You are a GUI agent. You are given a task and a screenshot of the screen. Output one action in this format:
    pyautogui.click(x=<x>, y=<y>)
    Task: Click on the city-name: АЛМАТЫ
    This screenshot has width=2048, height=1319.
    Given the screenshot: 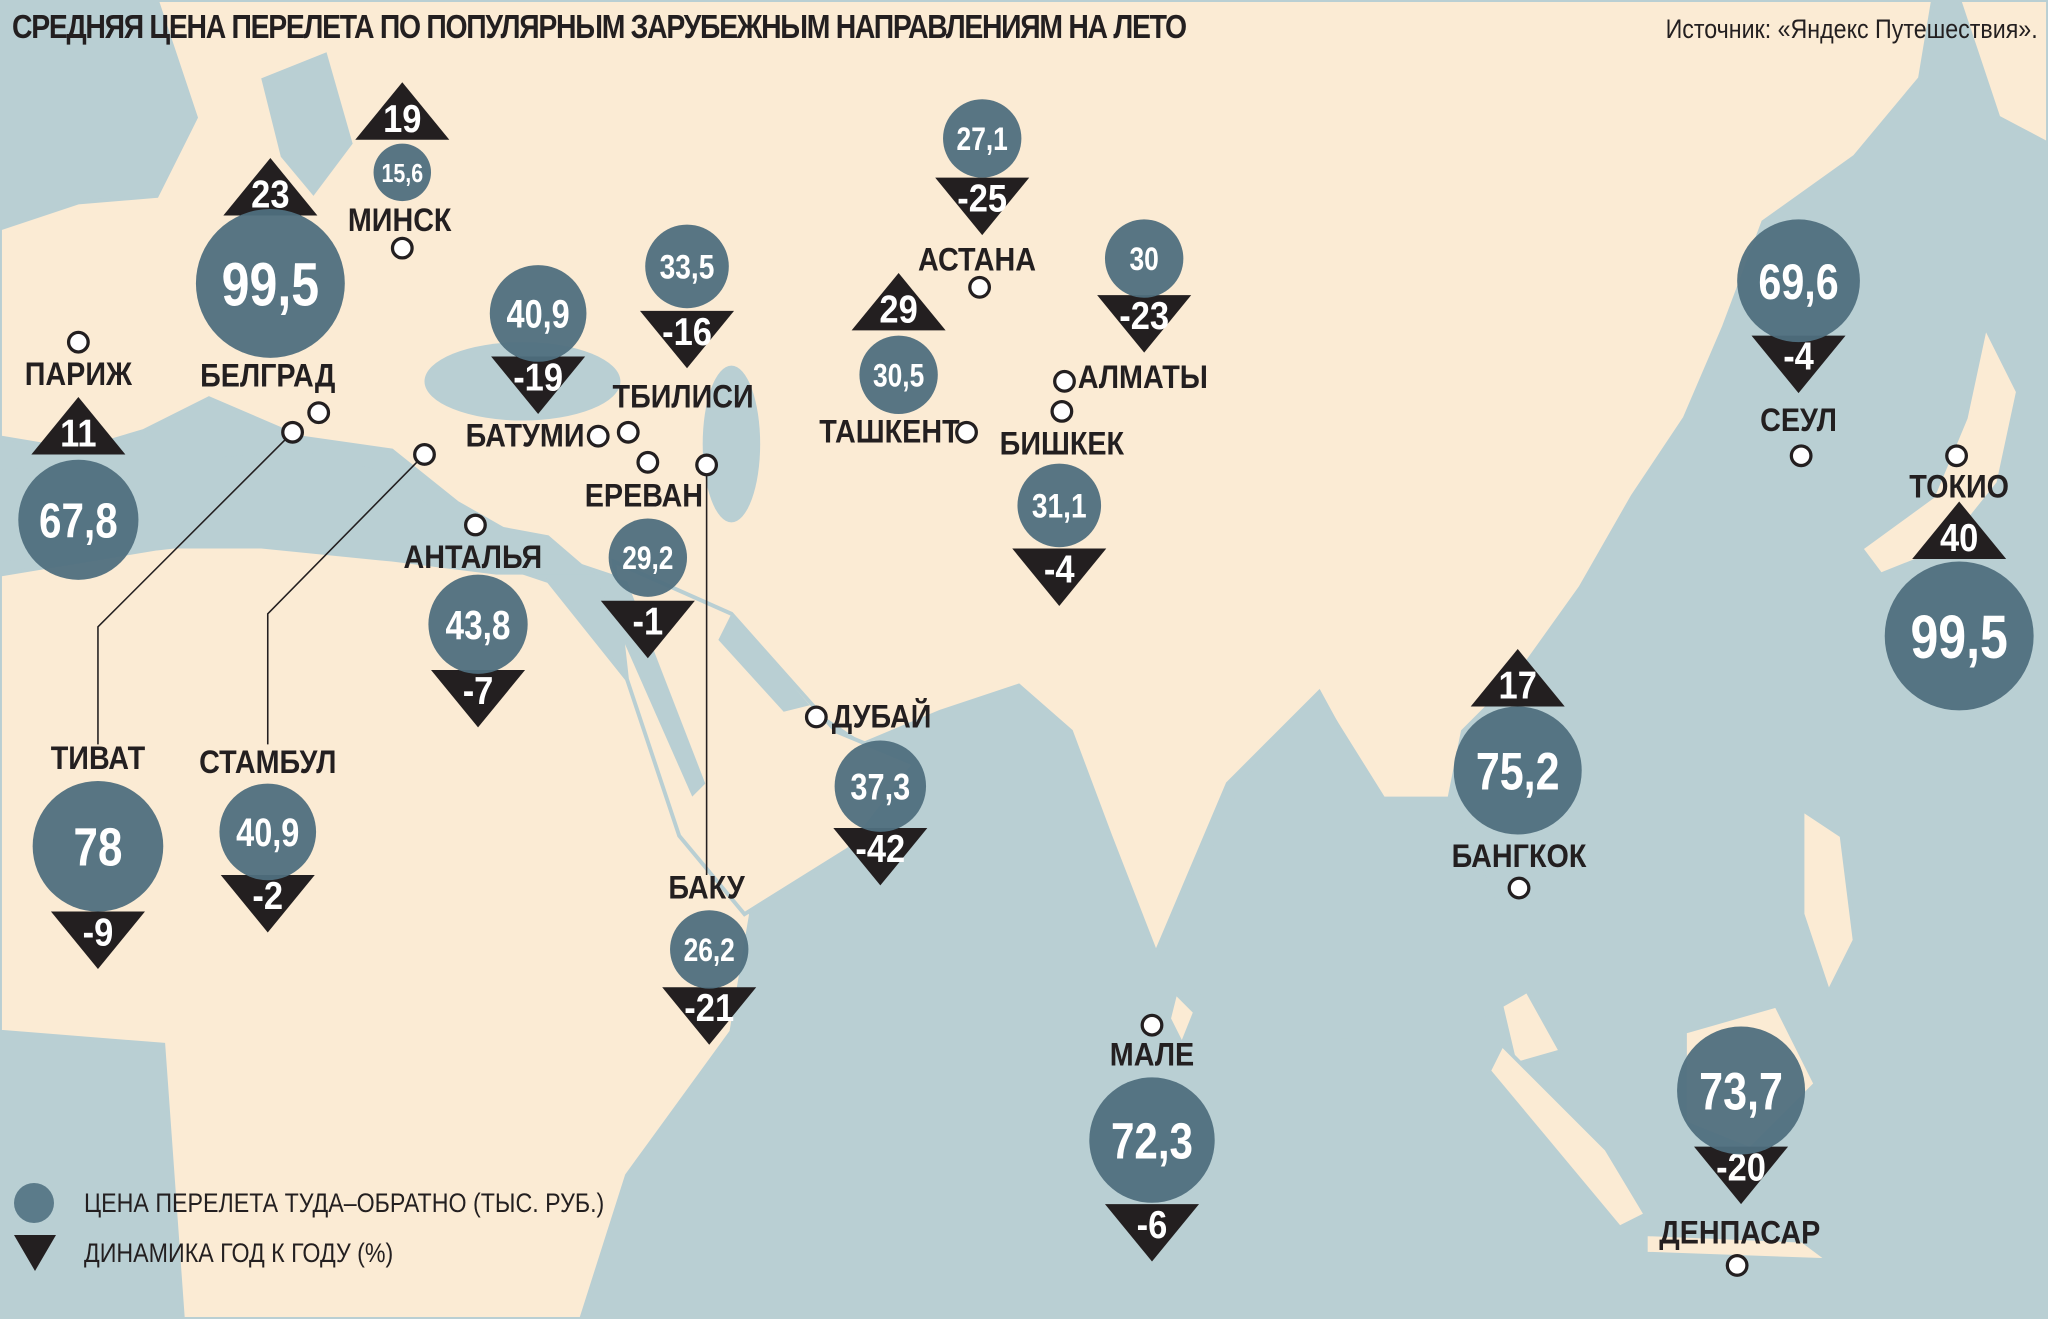 What is the action you would take?
    pyautogui.click(x=1143, y=376)
    